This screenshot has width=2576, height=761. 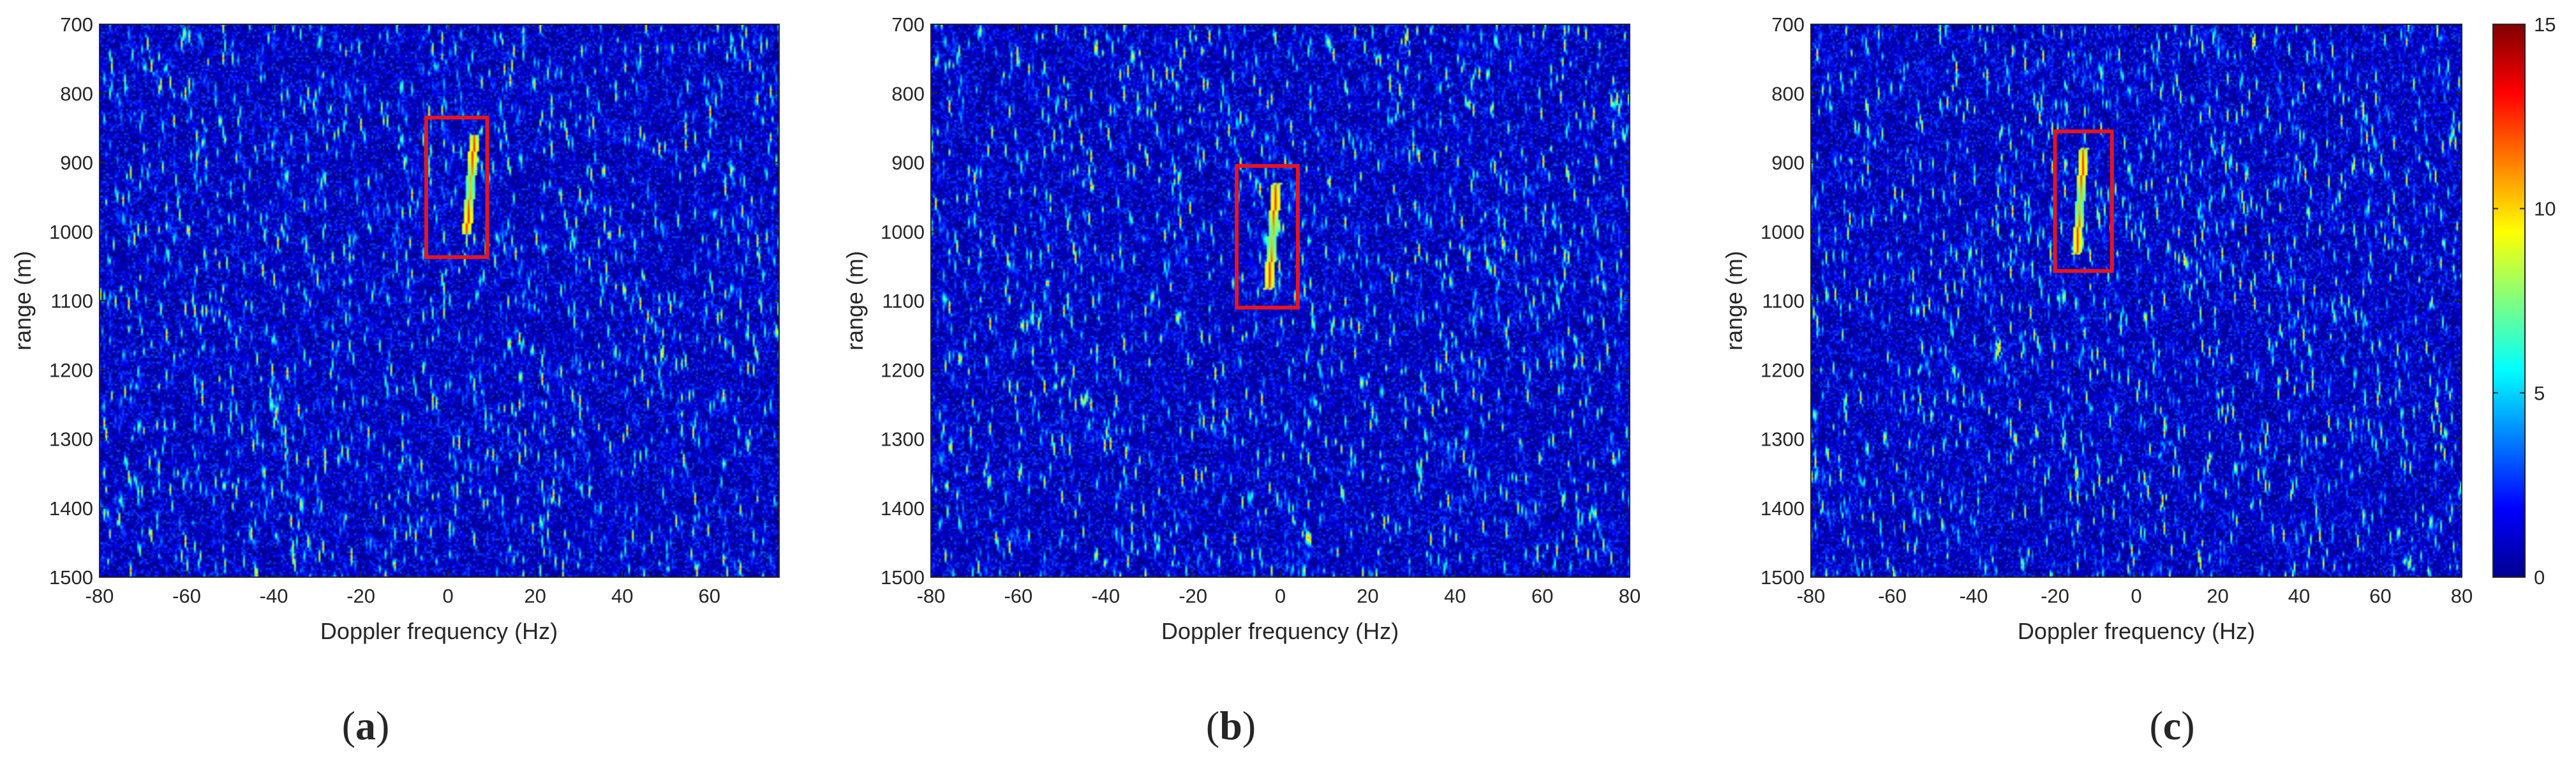 What do you see at coordinates (2539, 577) in the screenshot?
I see `colorbar-tick-label: 0` at bounding box center [2539, 577].